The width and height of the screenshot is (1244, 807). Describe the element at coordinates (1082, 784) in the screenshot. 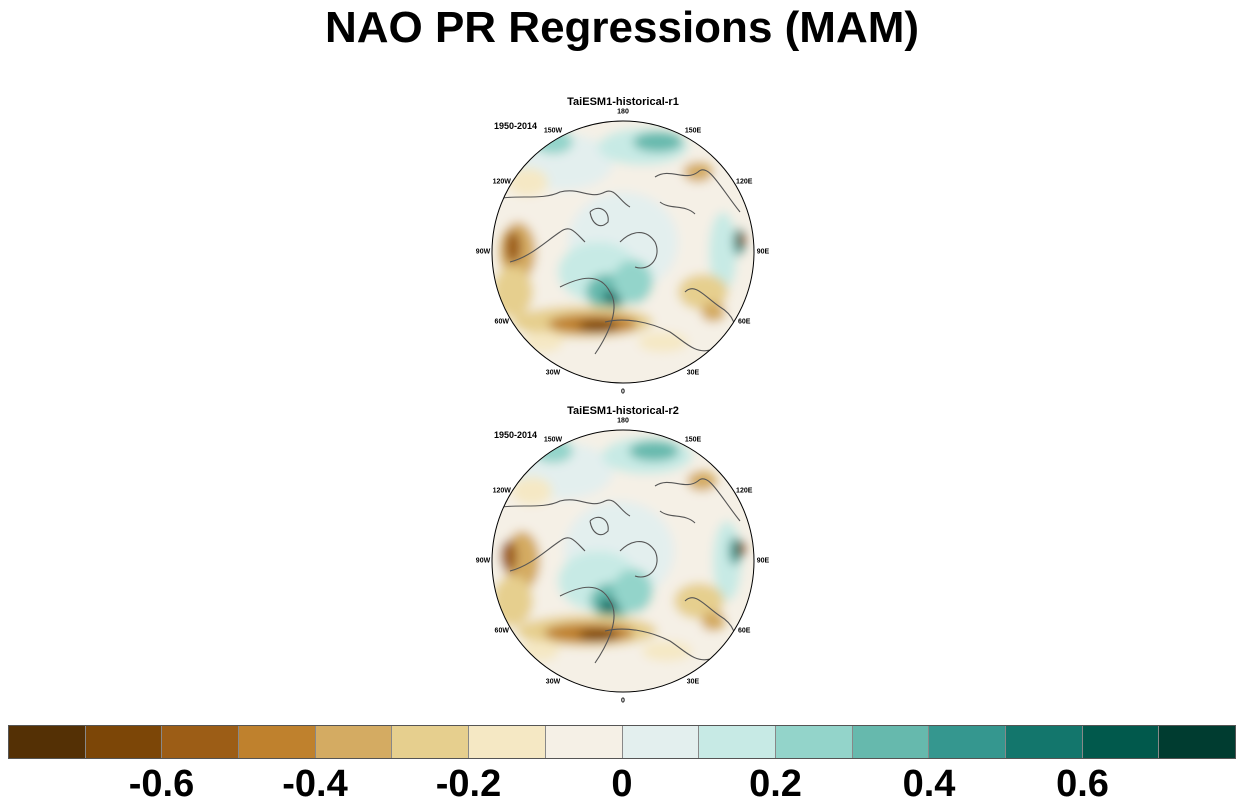

I see `colorbar-tick-label: 0.6` at that location.